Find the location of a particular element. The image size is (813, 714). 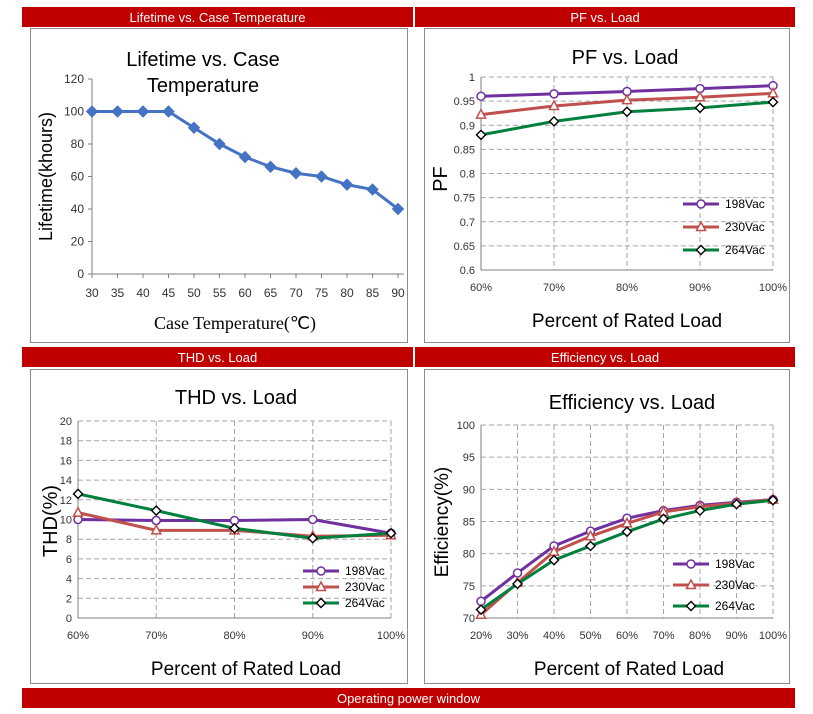

y-tick-label: 14 is located at coordinates (66, 481).